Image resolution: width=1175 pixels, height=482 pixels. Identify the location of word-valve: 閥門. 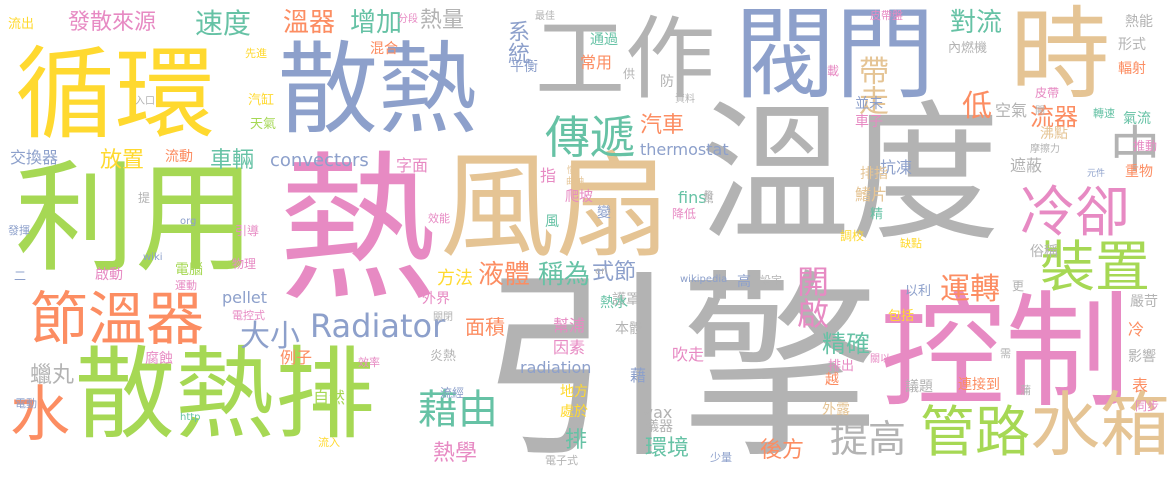
(835, 56).